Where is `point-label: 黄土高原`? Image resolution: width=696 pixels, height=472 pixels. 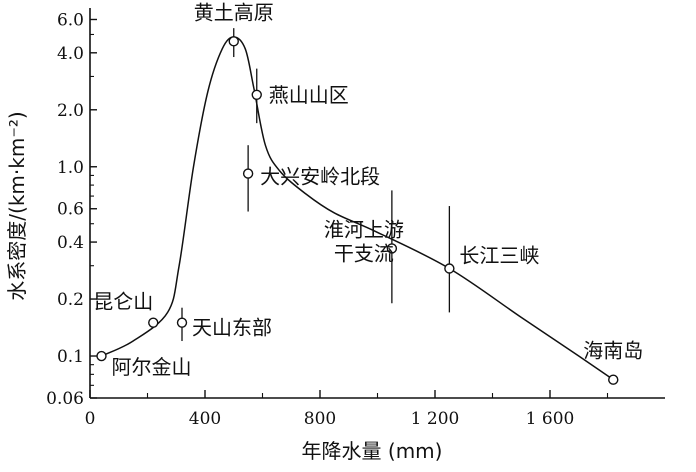 point-label: 黄土高原 is located at coordinates (234, 12).